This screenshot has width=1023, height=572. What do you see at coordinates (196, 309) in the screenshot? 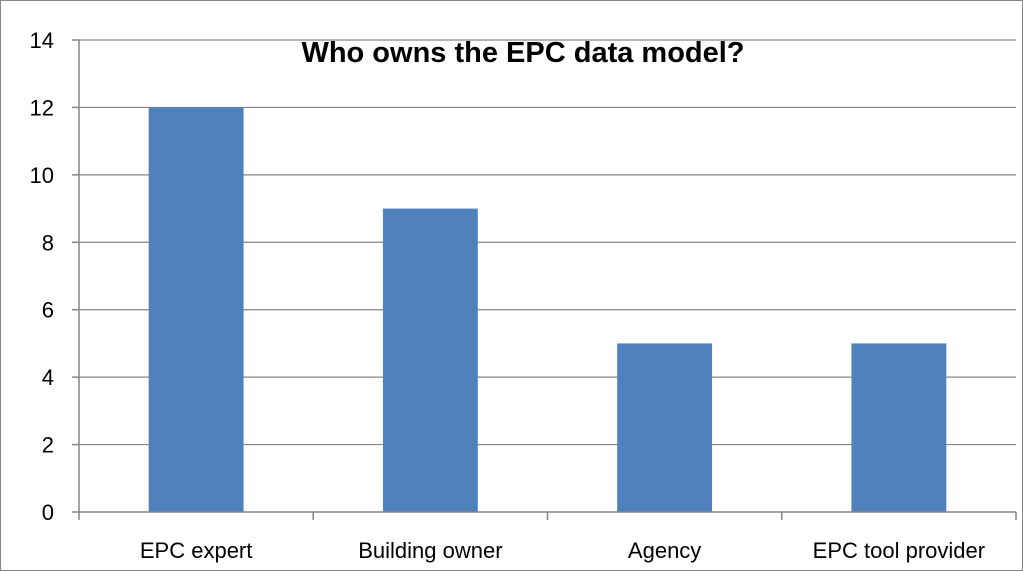
I see `bar-epc-expert` at bounding box center [196, 309].